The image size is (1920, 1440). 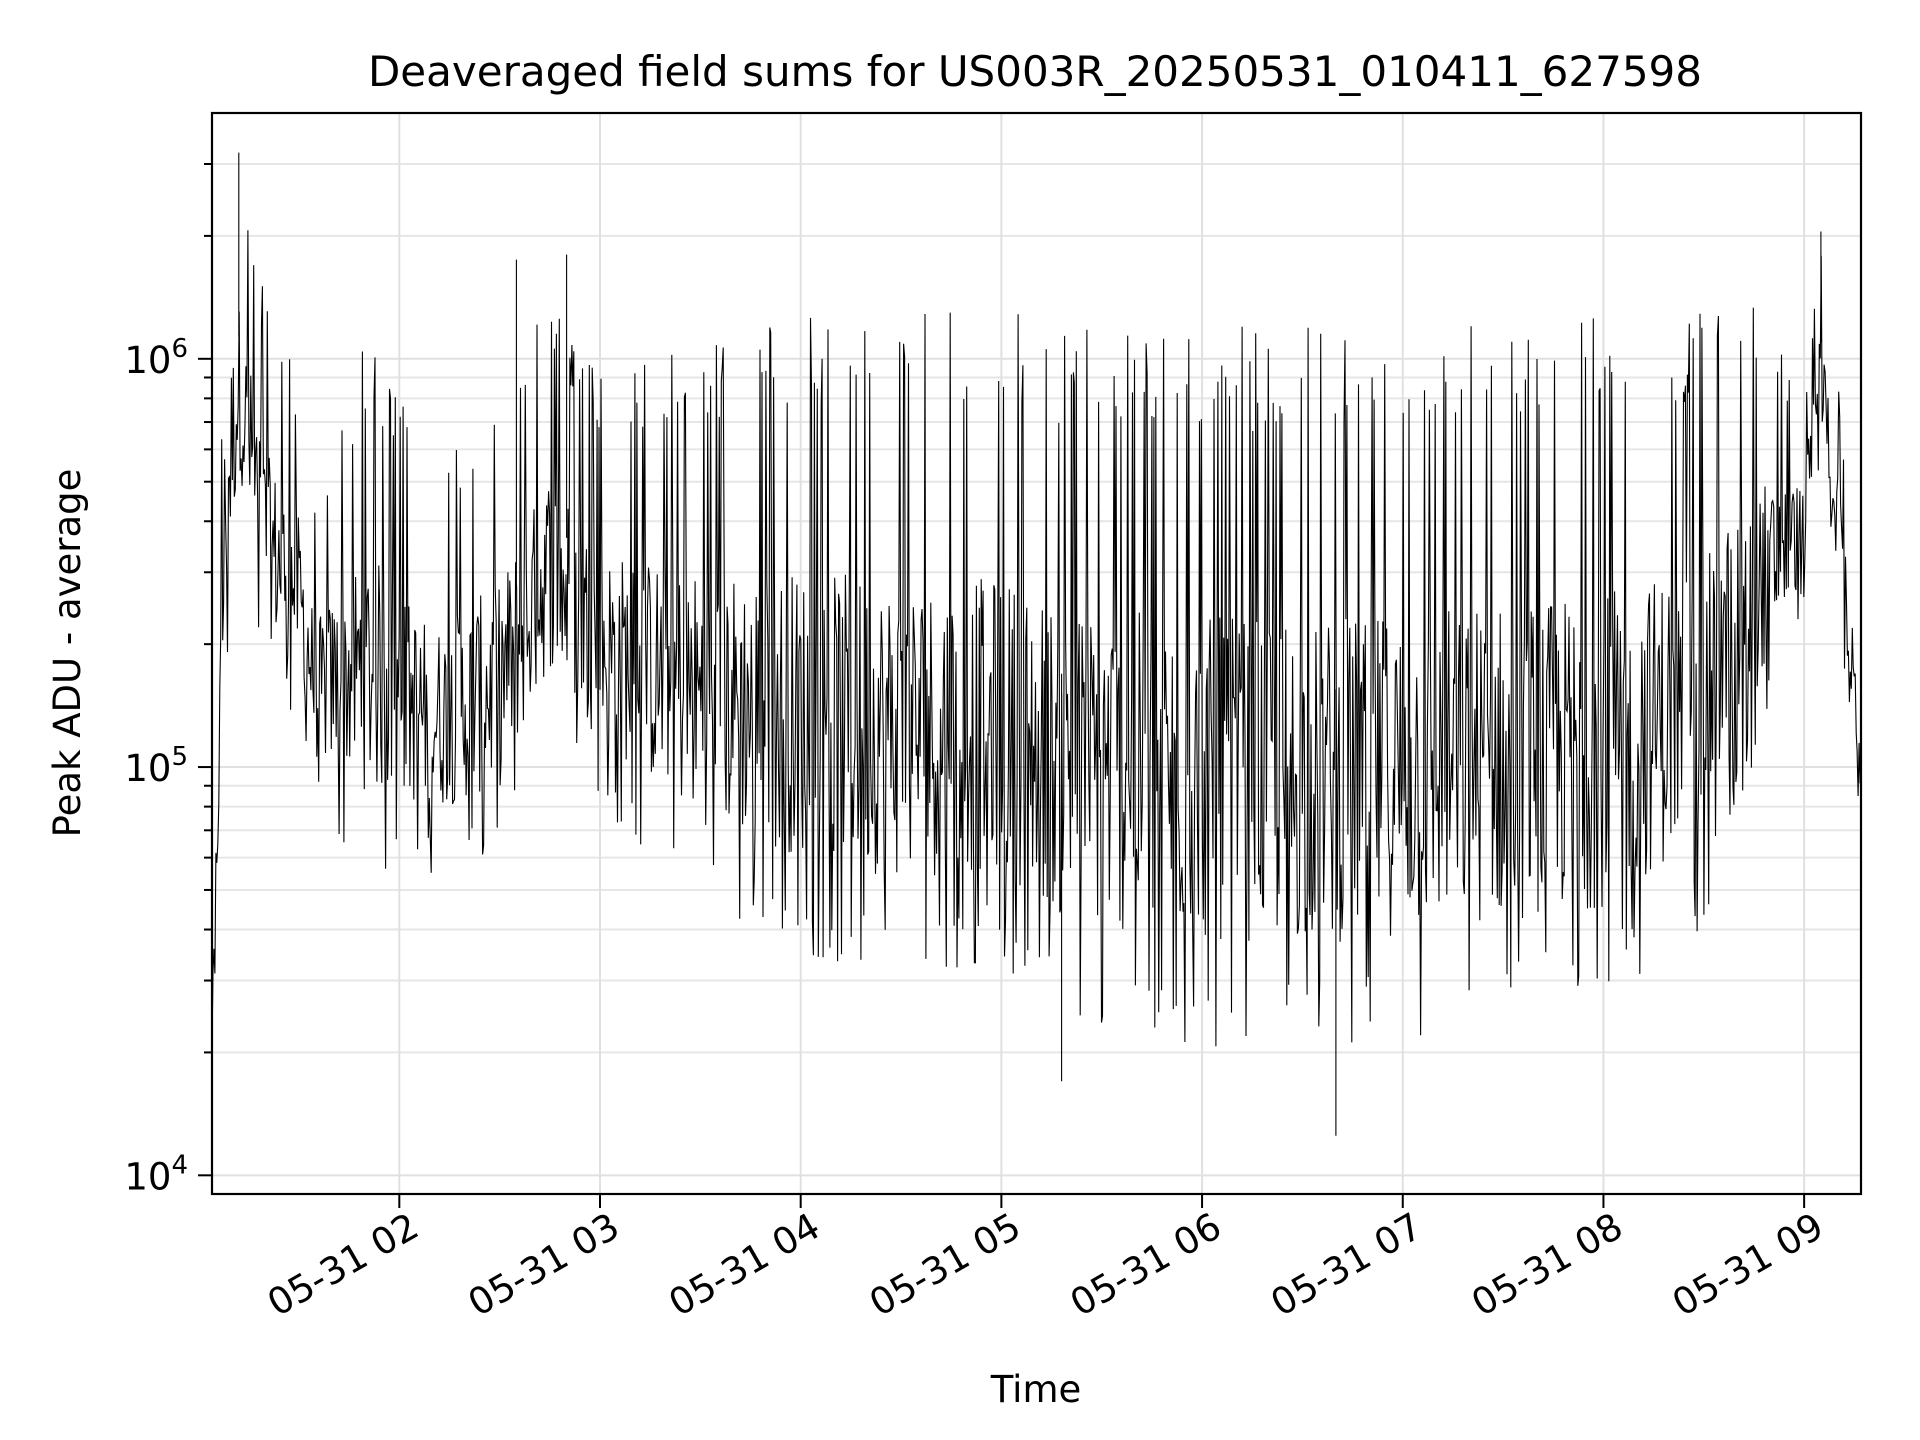 I want to click on x-axis-label: Time, so click(x=1036, y=1389).